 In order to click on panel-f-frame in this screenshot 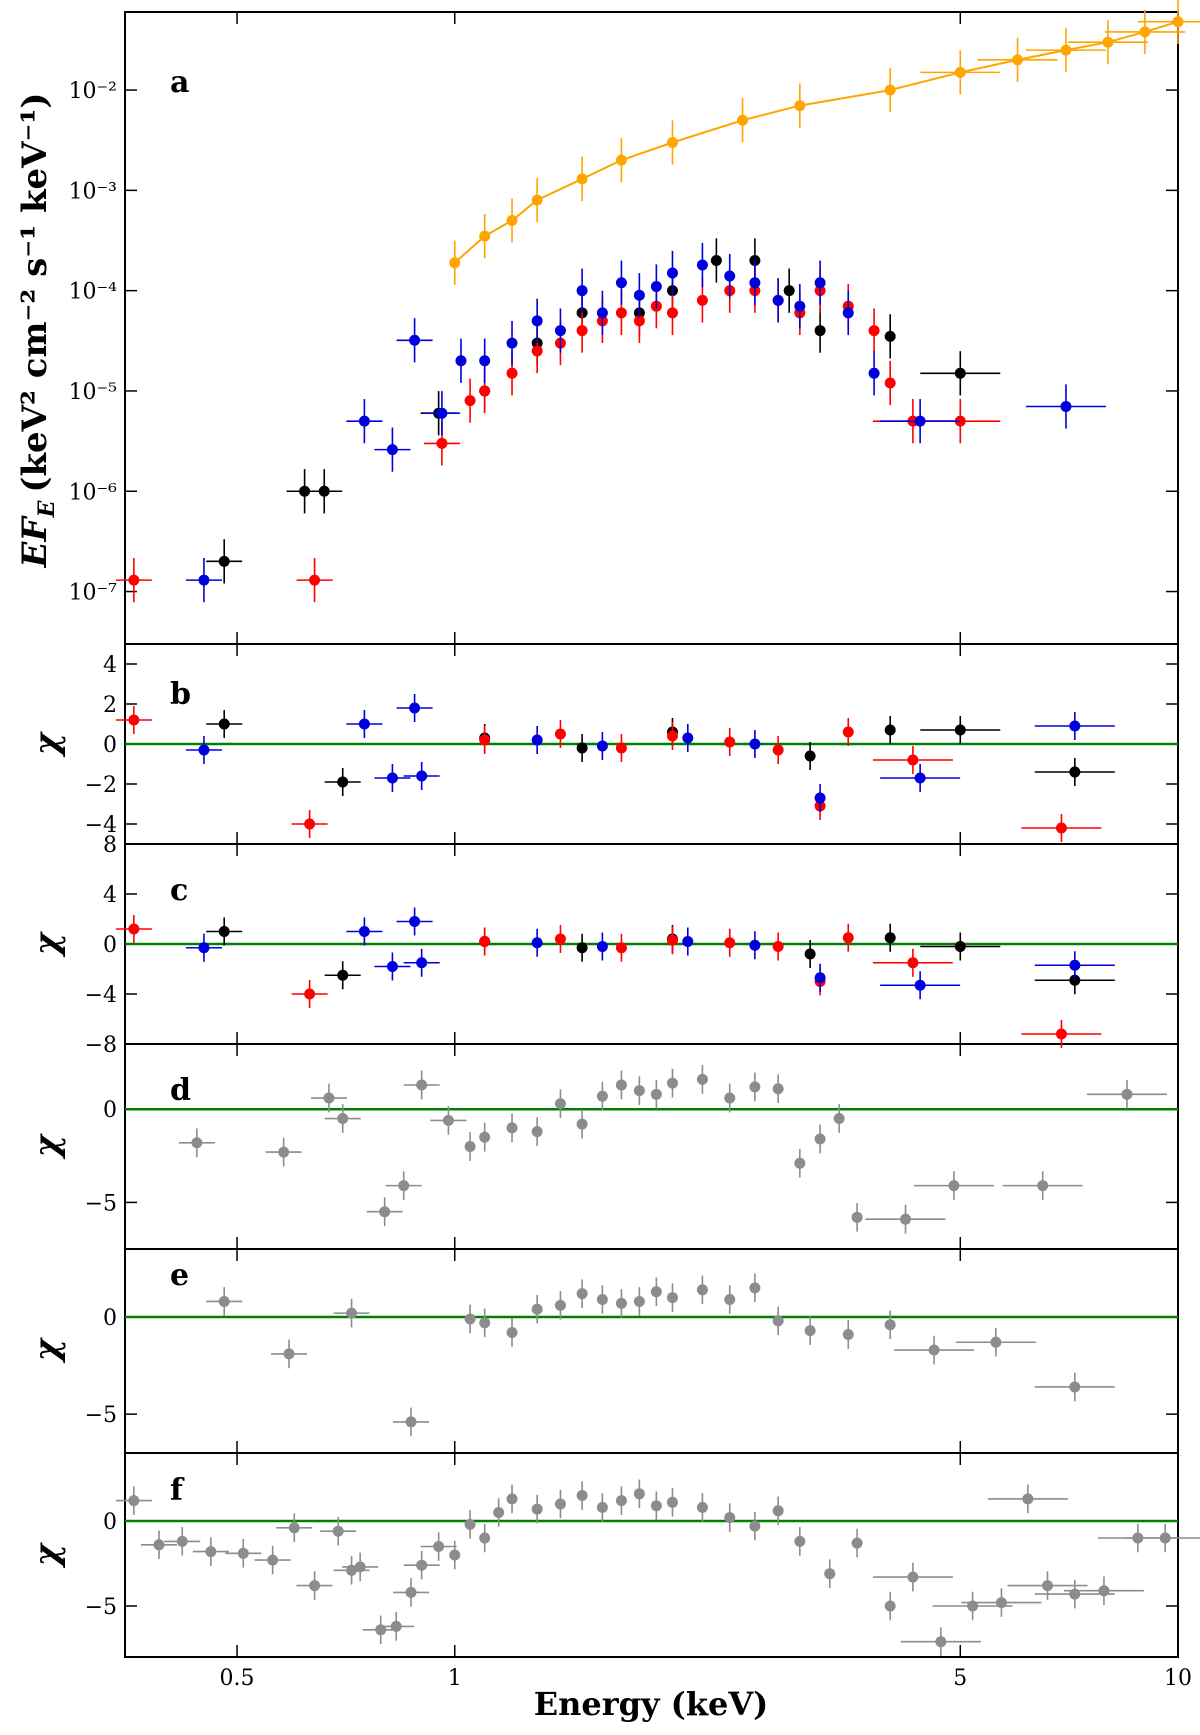, I will do `click(651, 1555)`.